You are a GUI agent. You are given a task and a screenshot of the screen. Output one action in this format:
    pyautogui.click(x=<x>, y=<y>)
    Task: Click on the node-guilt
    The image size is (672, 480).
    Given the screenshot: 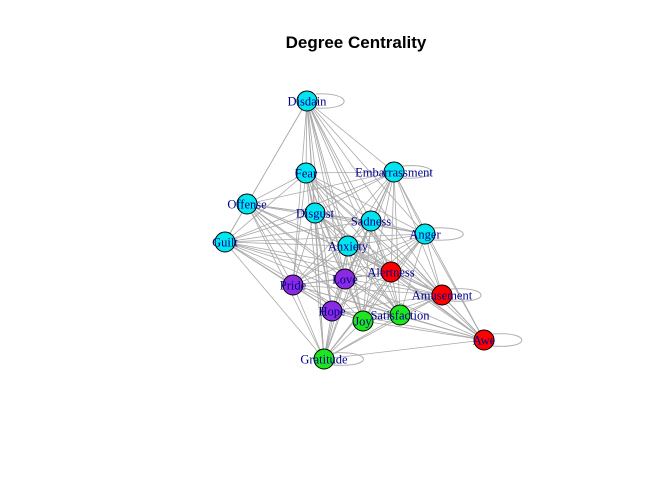 What is the action you would take?
    pyautogui.click(x=225, y=242)
    